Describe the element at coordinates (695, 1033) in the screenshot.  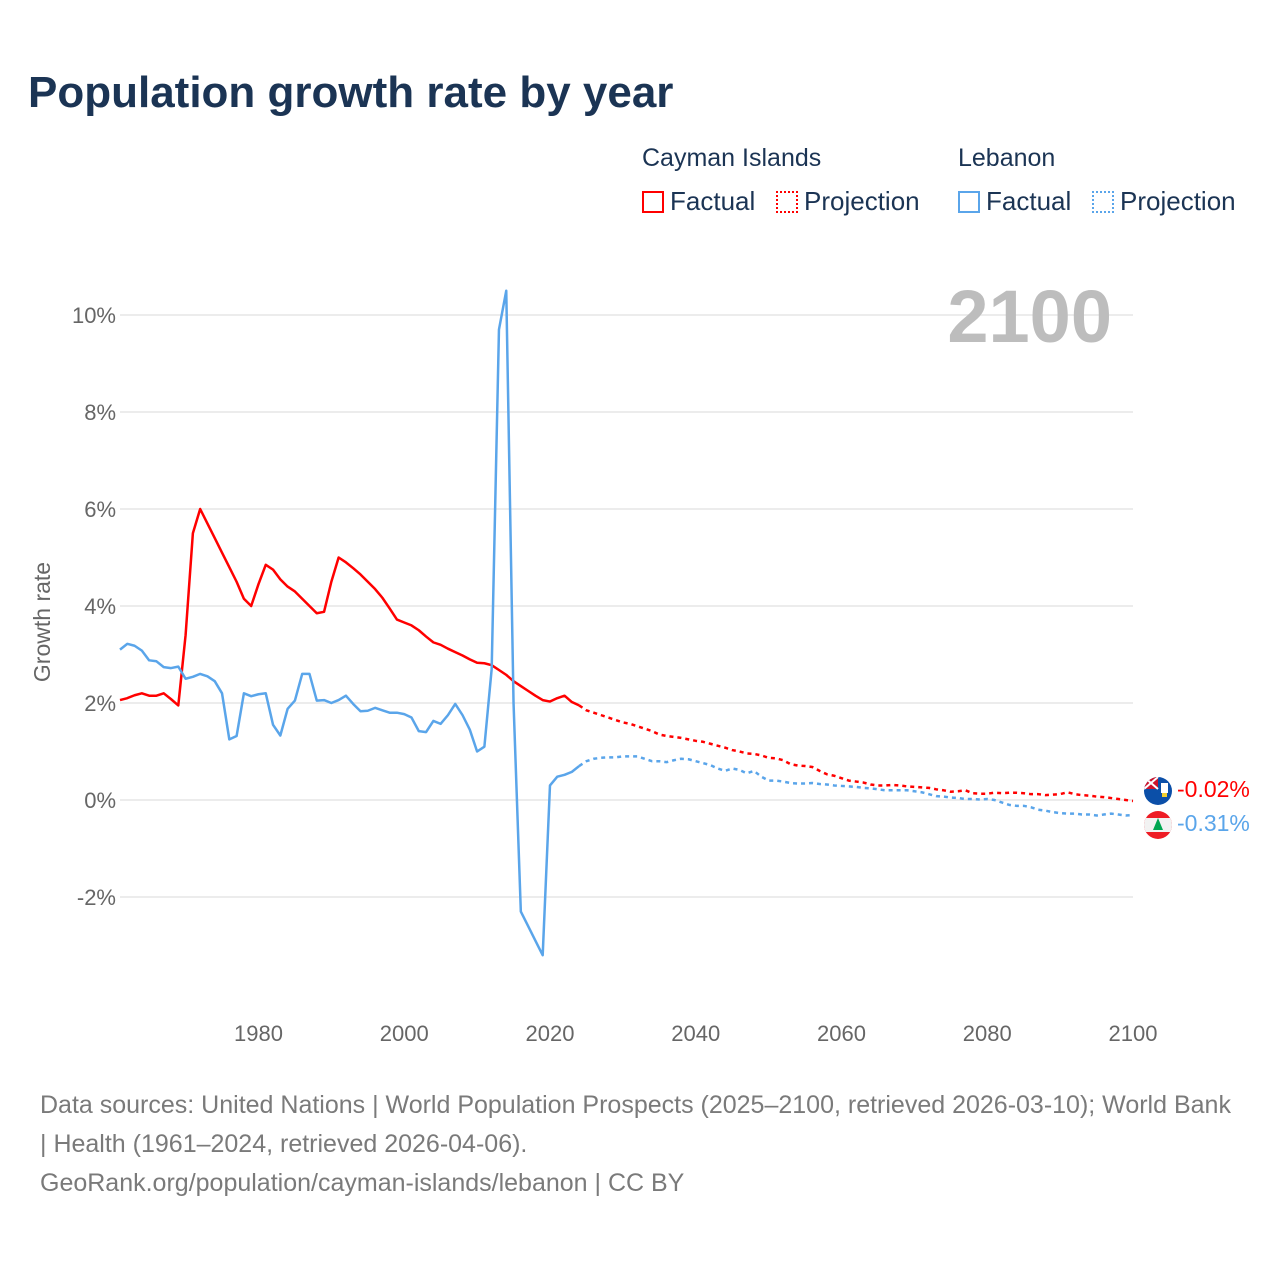
I see `x-tick-label: 2040` at that location.